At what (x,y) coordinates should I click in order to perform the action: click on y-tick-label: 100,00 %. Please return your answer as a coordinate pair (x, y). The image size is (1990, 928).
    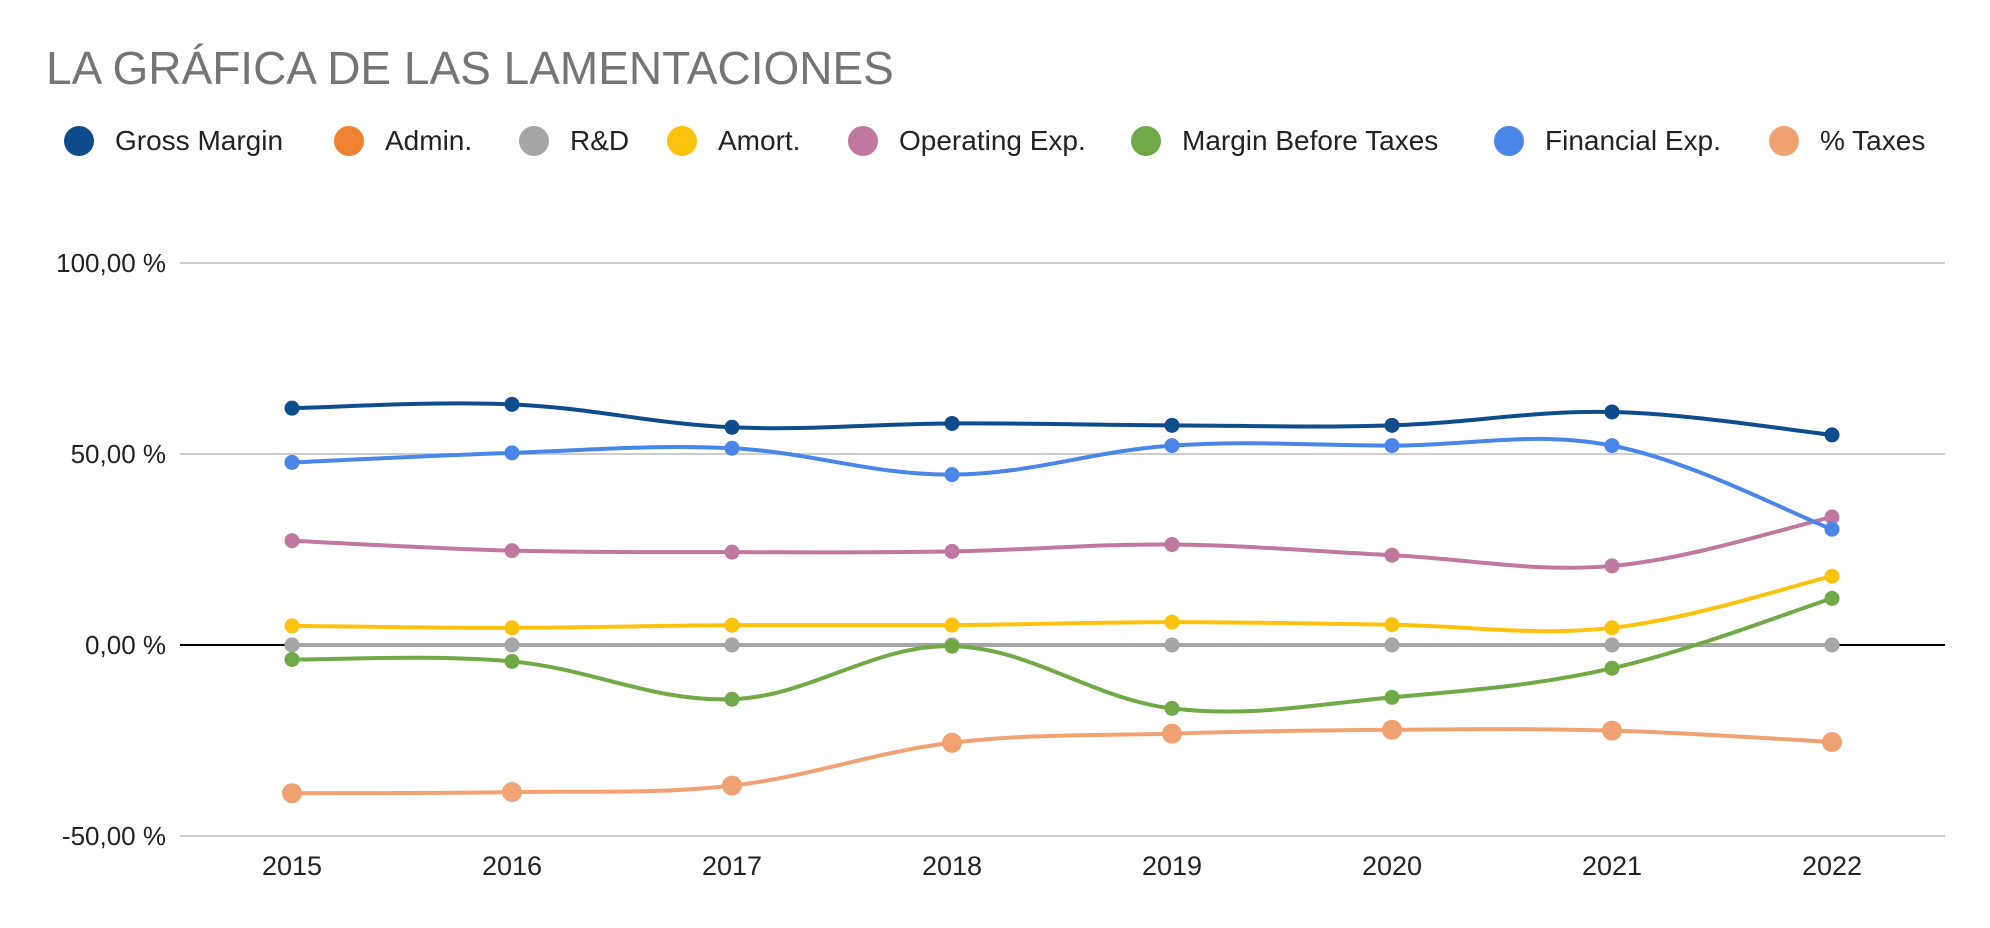
    Looking at the image, I should click on (111, 263).